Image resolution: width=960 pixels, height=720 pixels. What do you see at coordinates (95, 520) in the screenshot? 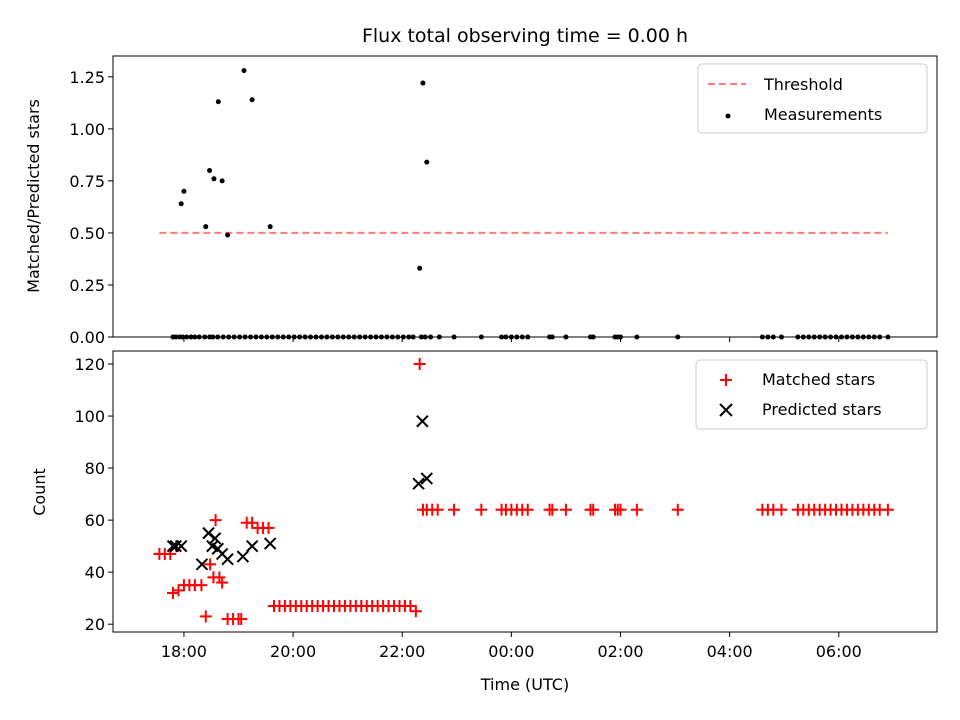
I see `y-tick-label: 60` at bounding box center [95, 520].